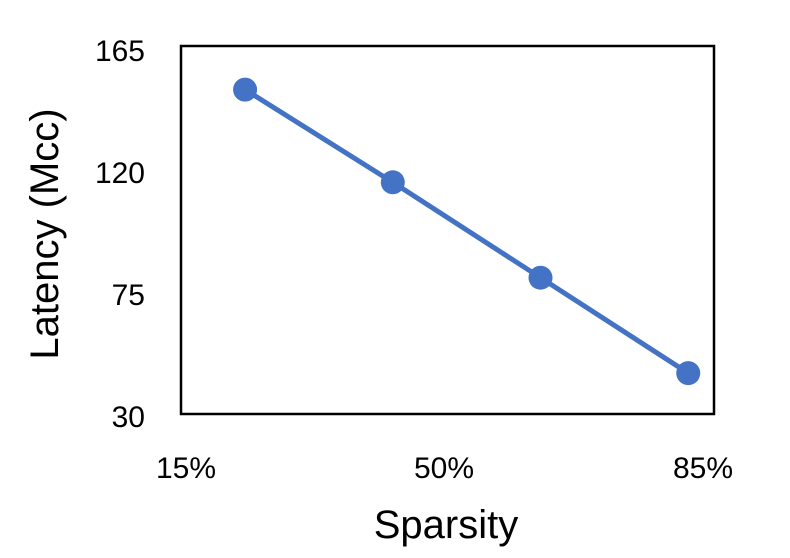  I want to click on x-axis-title: Sparsity, so click(446, 525).